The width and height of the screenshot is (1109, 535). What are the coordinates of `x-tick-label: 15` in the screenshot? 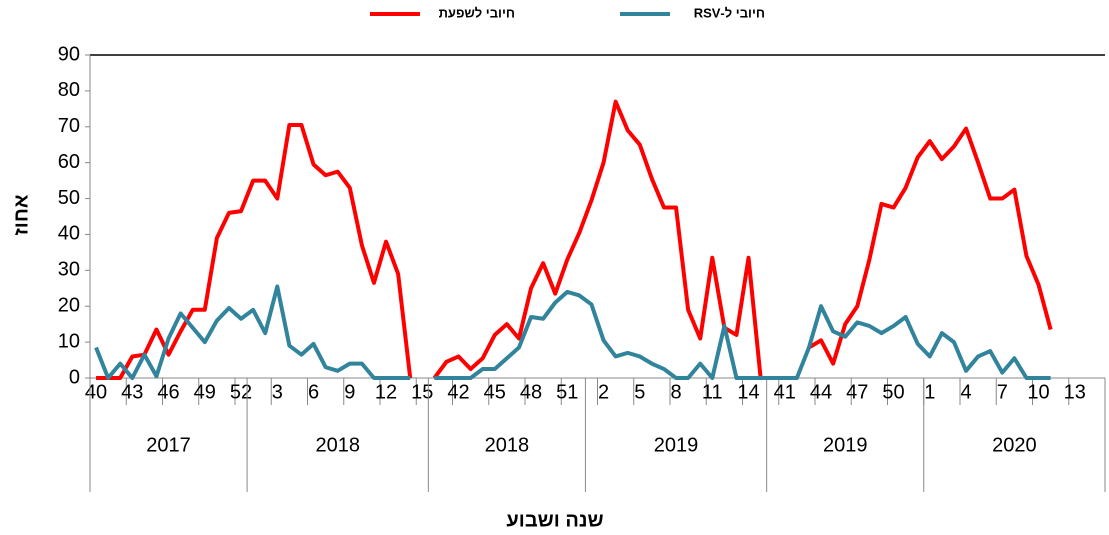 It's located at (422, 392).